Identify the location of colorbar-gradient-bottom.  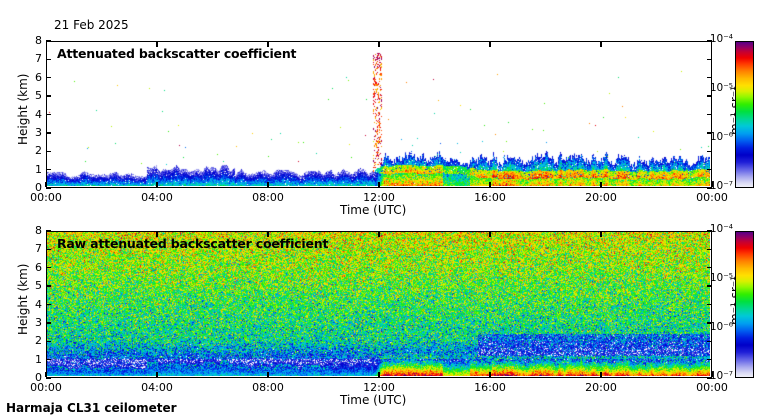
(744, 304).